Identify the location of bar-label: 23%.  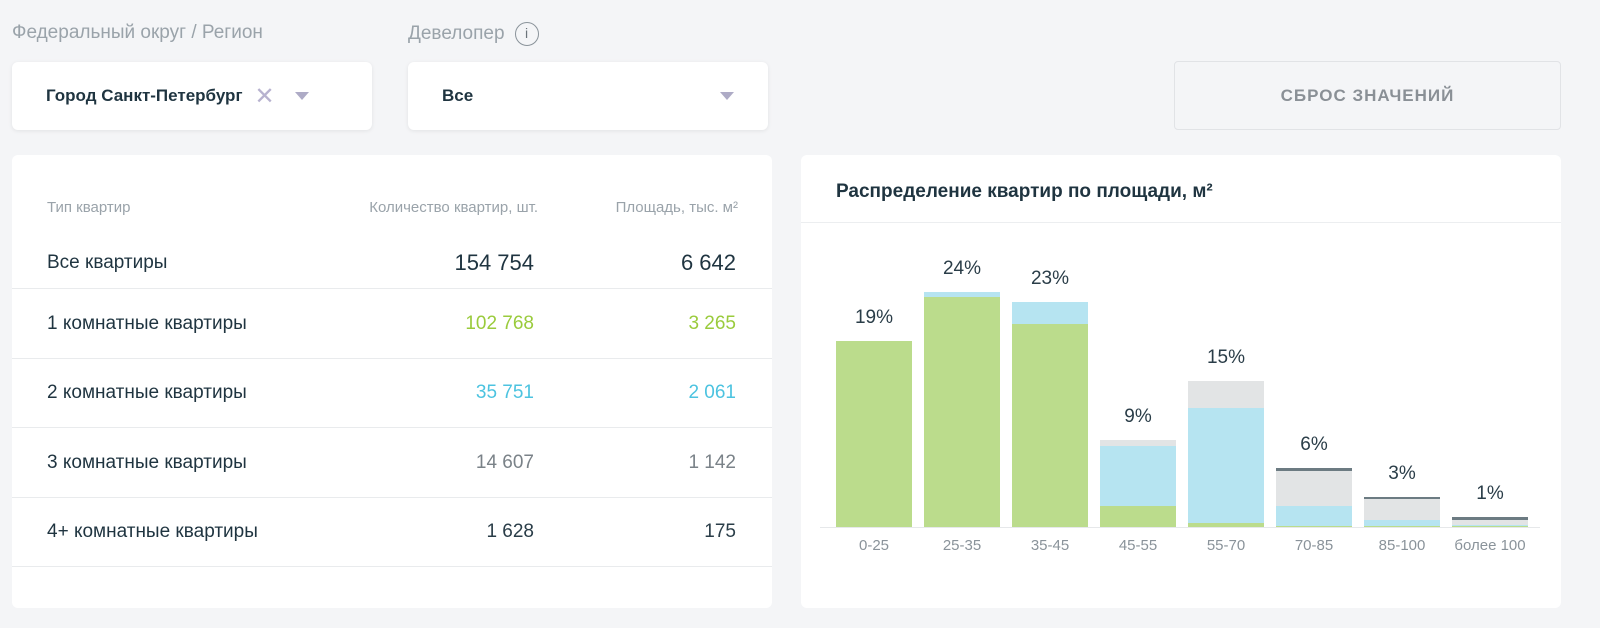
(1050, 278).